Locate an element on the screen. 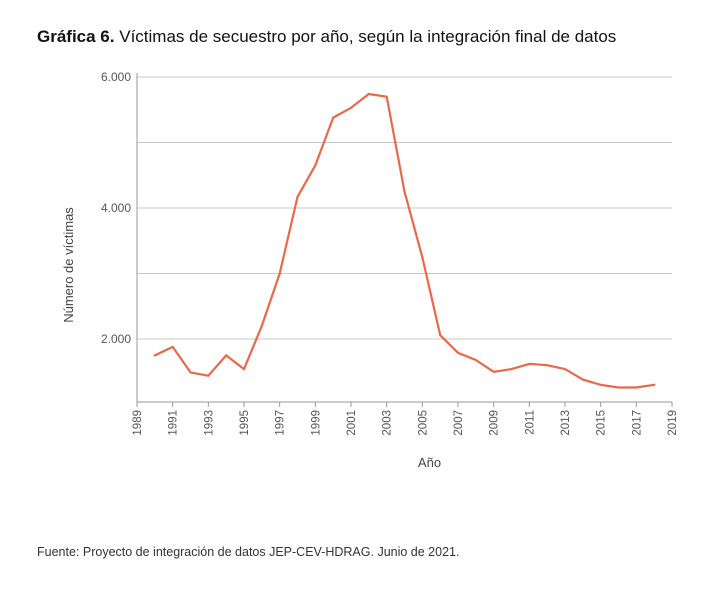 This screenshot has width=720, height=589. y-axis-label: Número de víctimas is located at coordinates (68, 265).